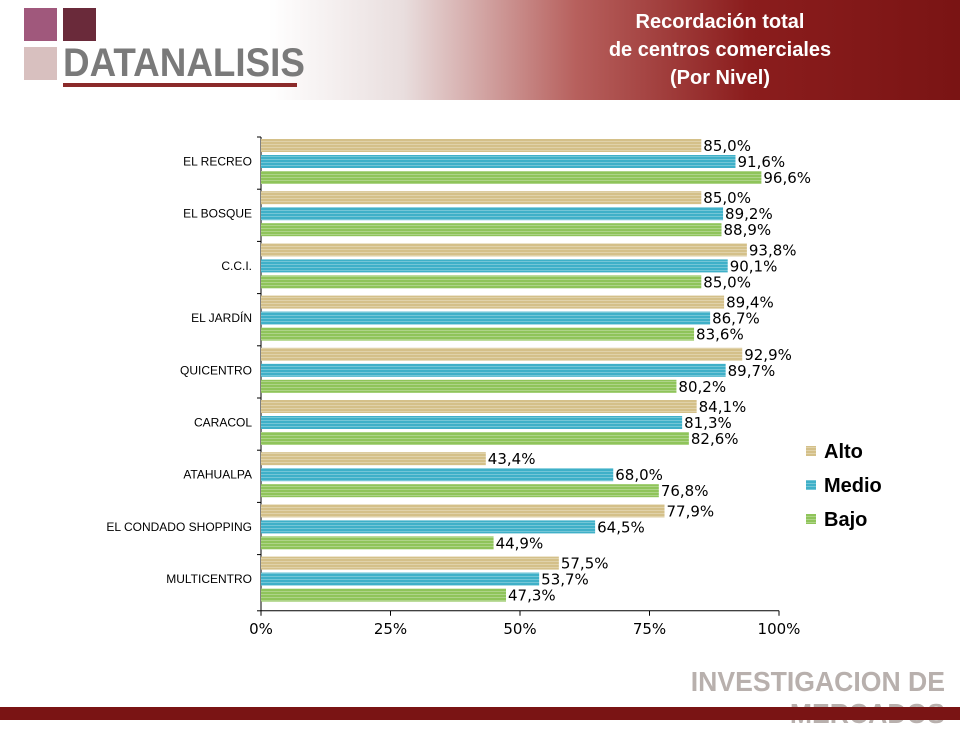 The width and height of the screenshot is (960, 730). I want to click on data-label: 64,5%, so click(621, 527).